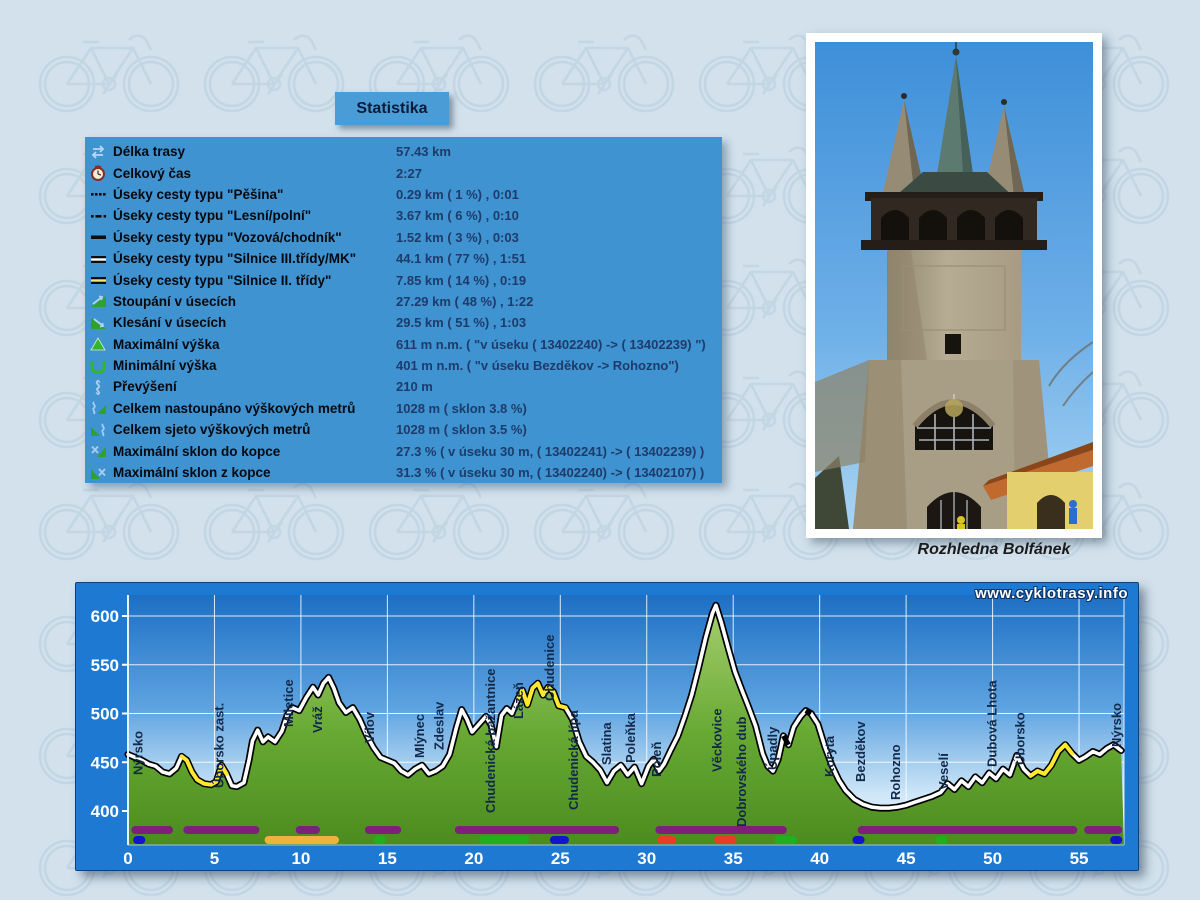 Image resolution: width=1200 pixels, height=900 pixels. I want to click on stat-label: Úseky cesty typu "Vozová/chodník", so click(227, 237).